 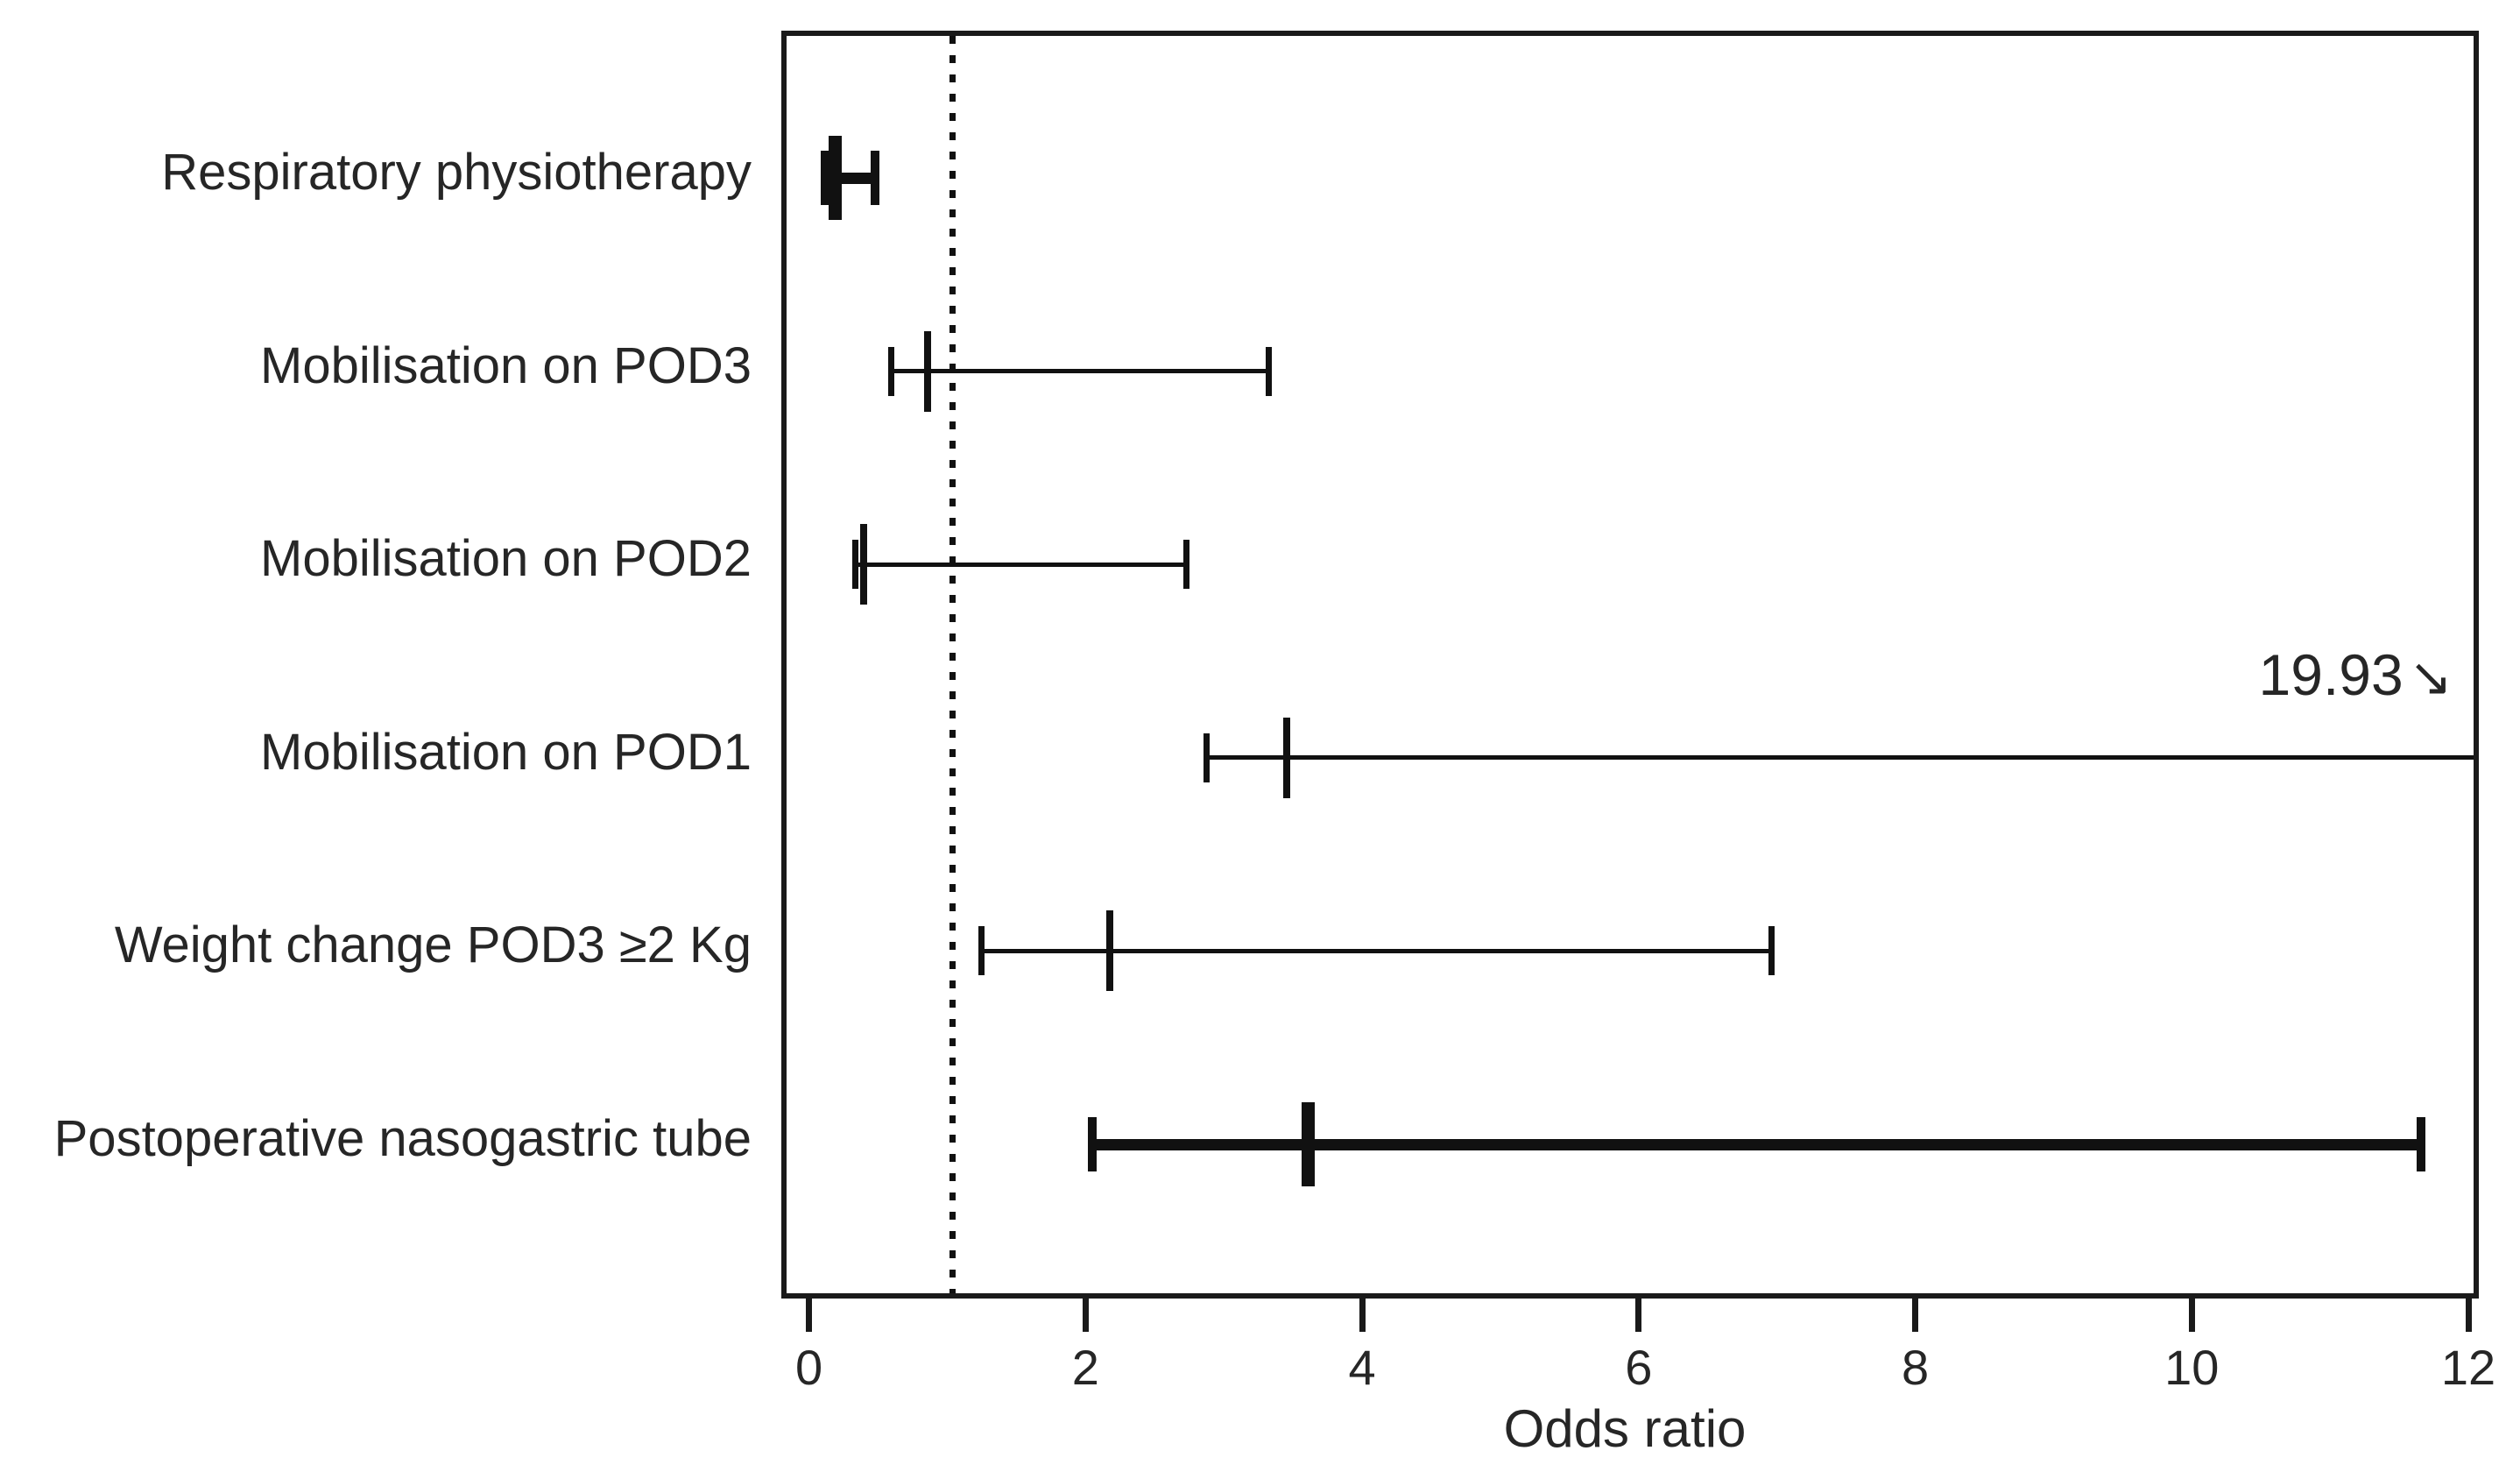 What do you see at coordinates (2468, 1368) in the screenshot?
I see `x-axis-tick-label: 12` at bounding box center [2468, 1368].